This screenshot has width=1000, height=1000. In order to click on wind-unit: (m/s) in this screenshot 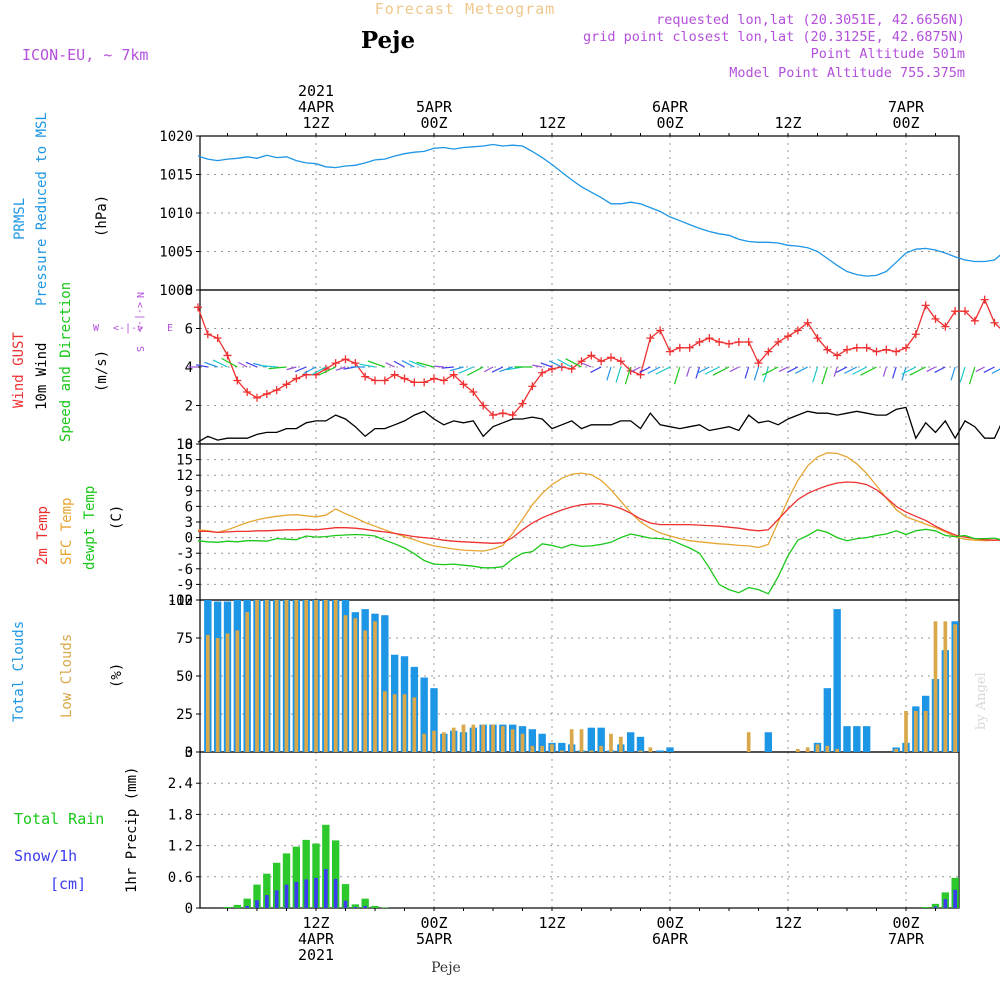, I will do `click(102, 371)`.